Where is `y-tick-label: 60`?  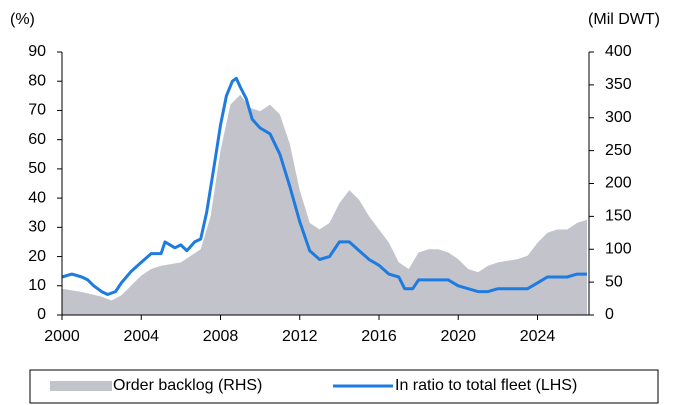
y-tick-label: 60 is located at coordinates (37, 139).